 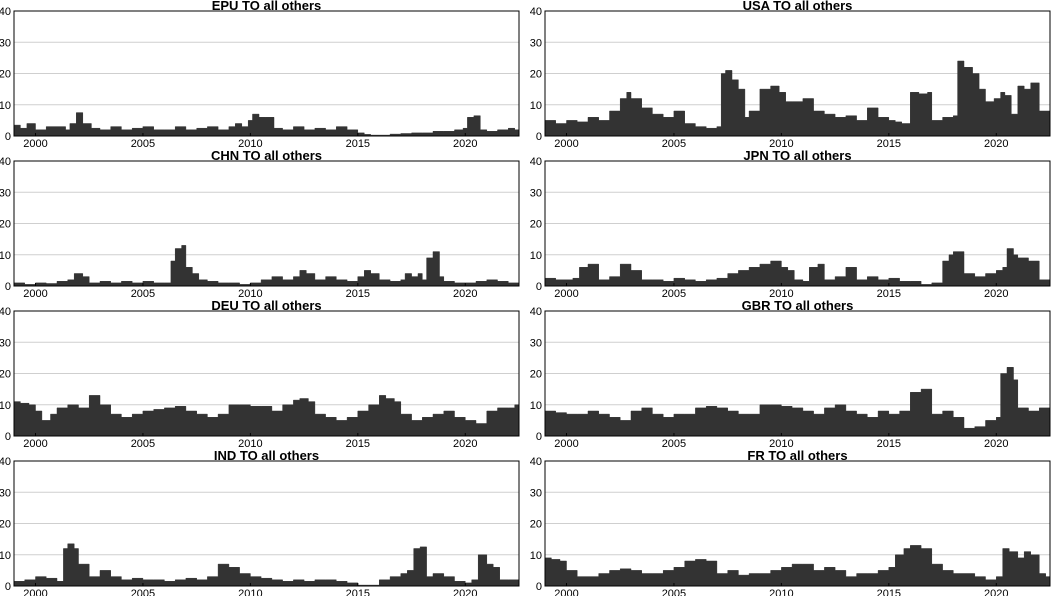 What do you see at coordinates (266, 155) in the screenshot?
I see `panel-title: CHN TO all others` at bounding box center [266, 155].